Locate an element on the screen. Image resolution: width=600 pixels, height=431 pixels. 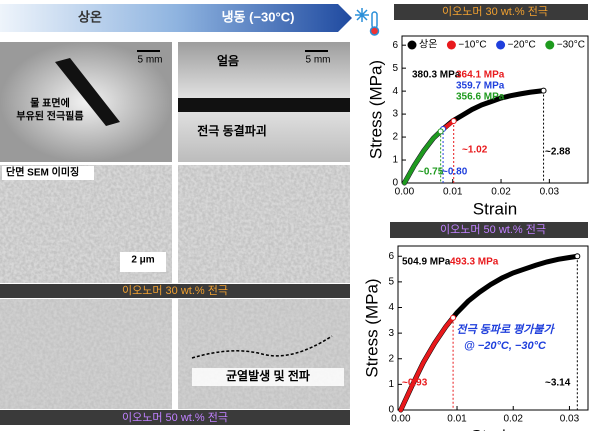
annotation: ~0.75 is located at coordinates (431, 172).